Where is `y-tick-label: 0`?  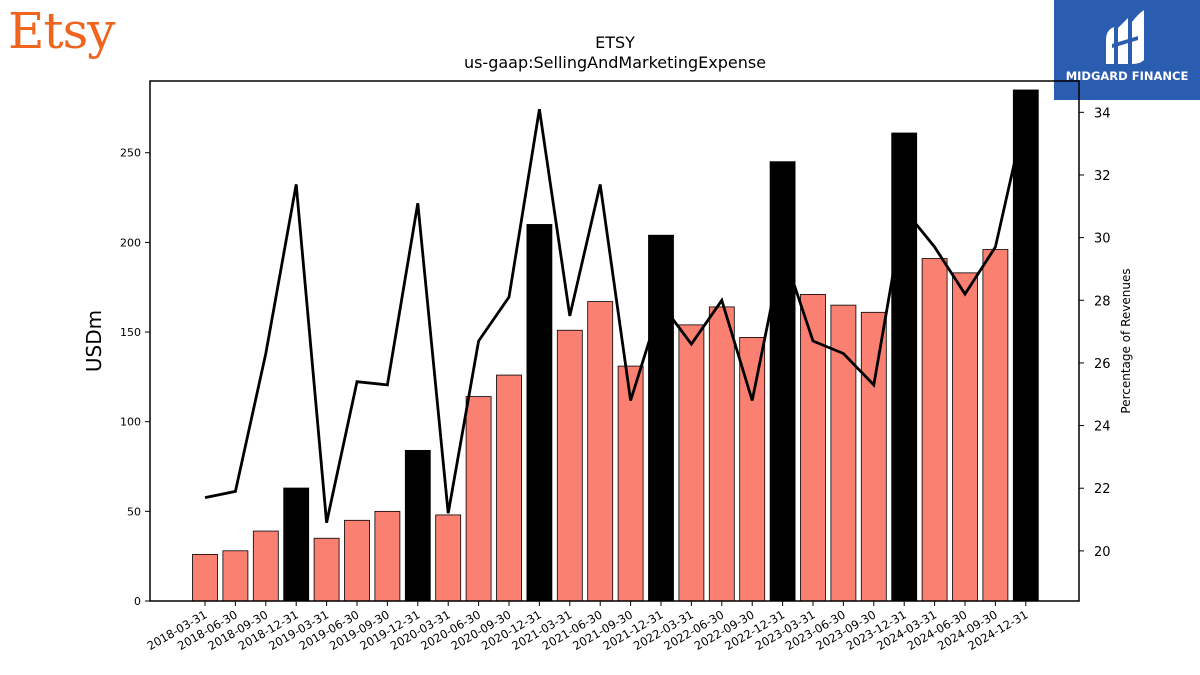
y-tick-label: 0 is located at coordinates (137, 601).